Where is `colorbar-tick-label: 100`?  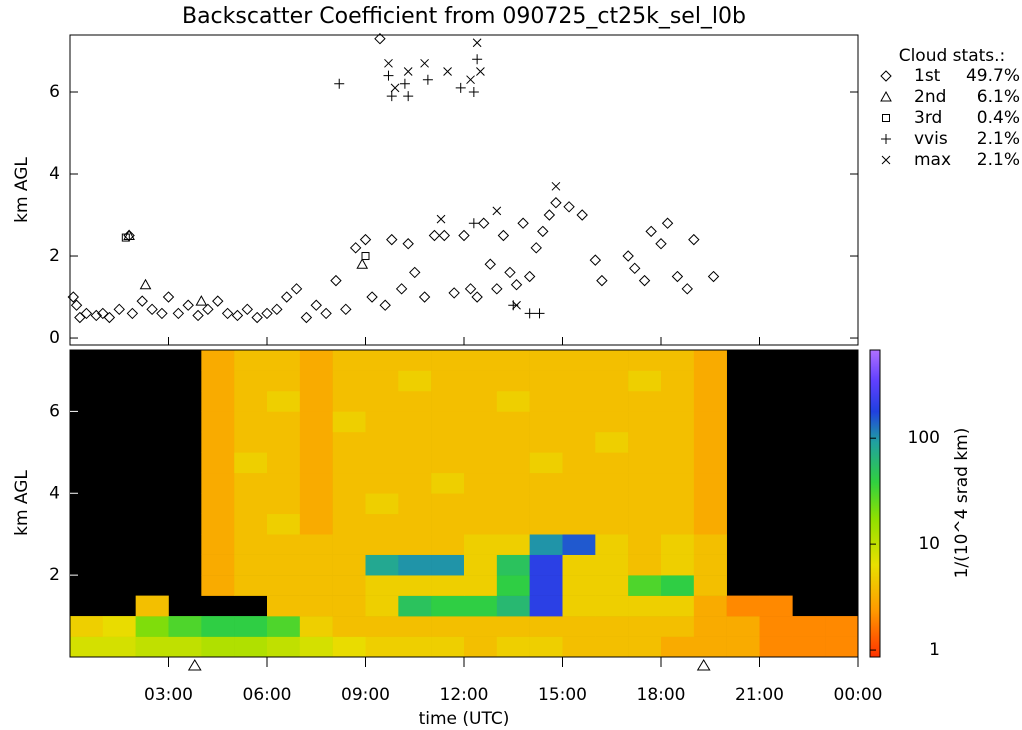 colorbar-tick-label: 100 is located at coordinates (924, 438).